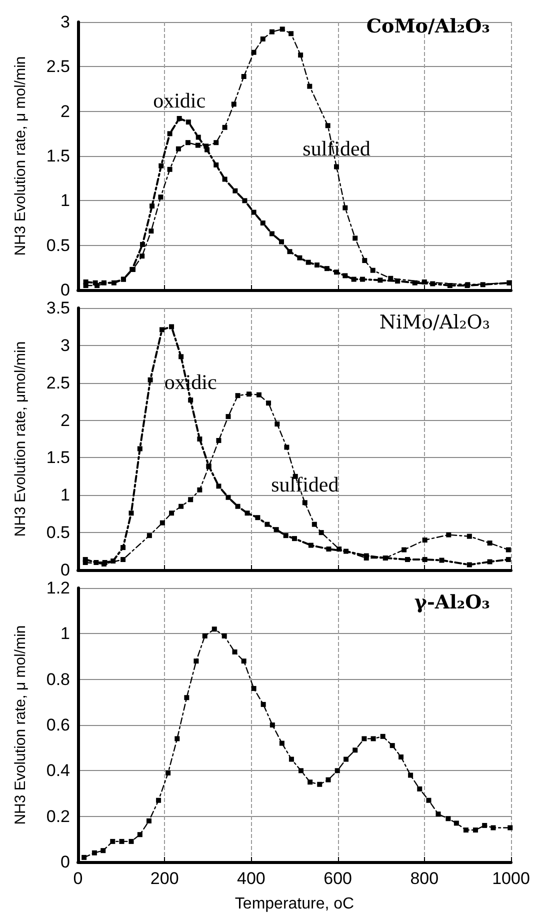  What do you see at coordinates (452, 603) in the screenshot?
I see `chart-title: γ-Al₂O₃` at bounding box center [452, 603].